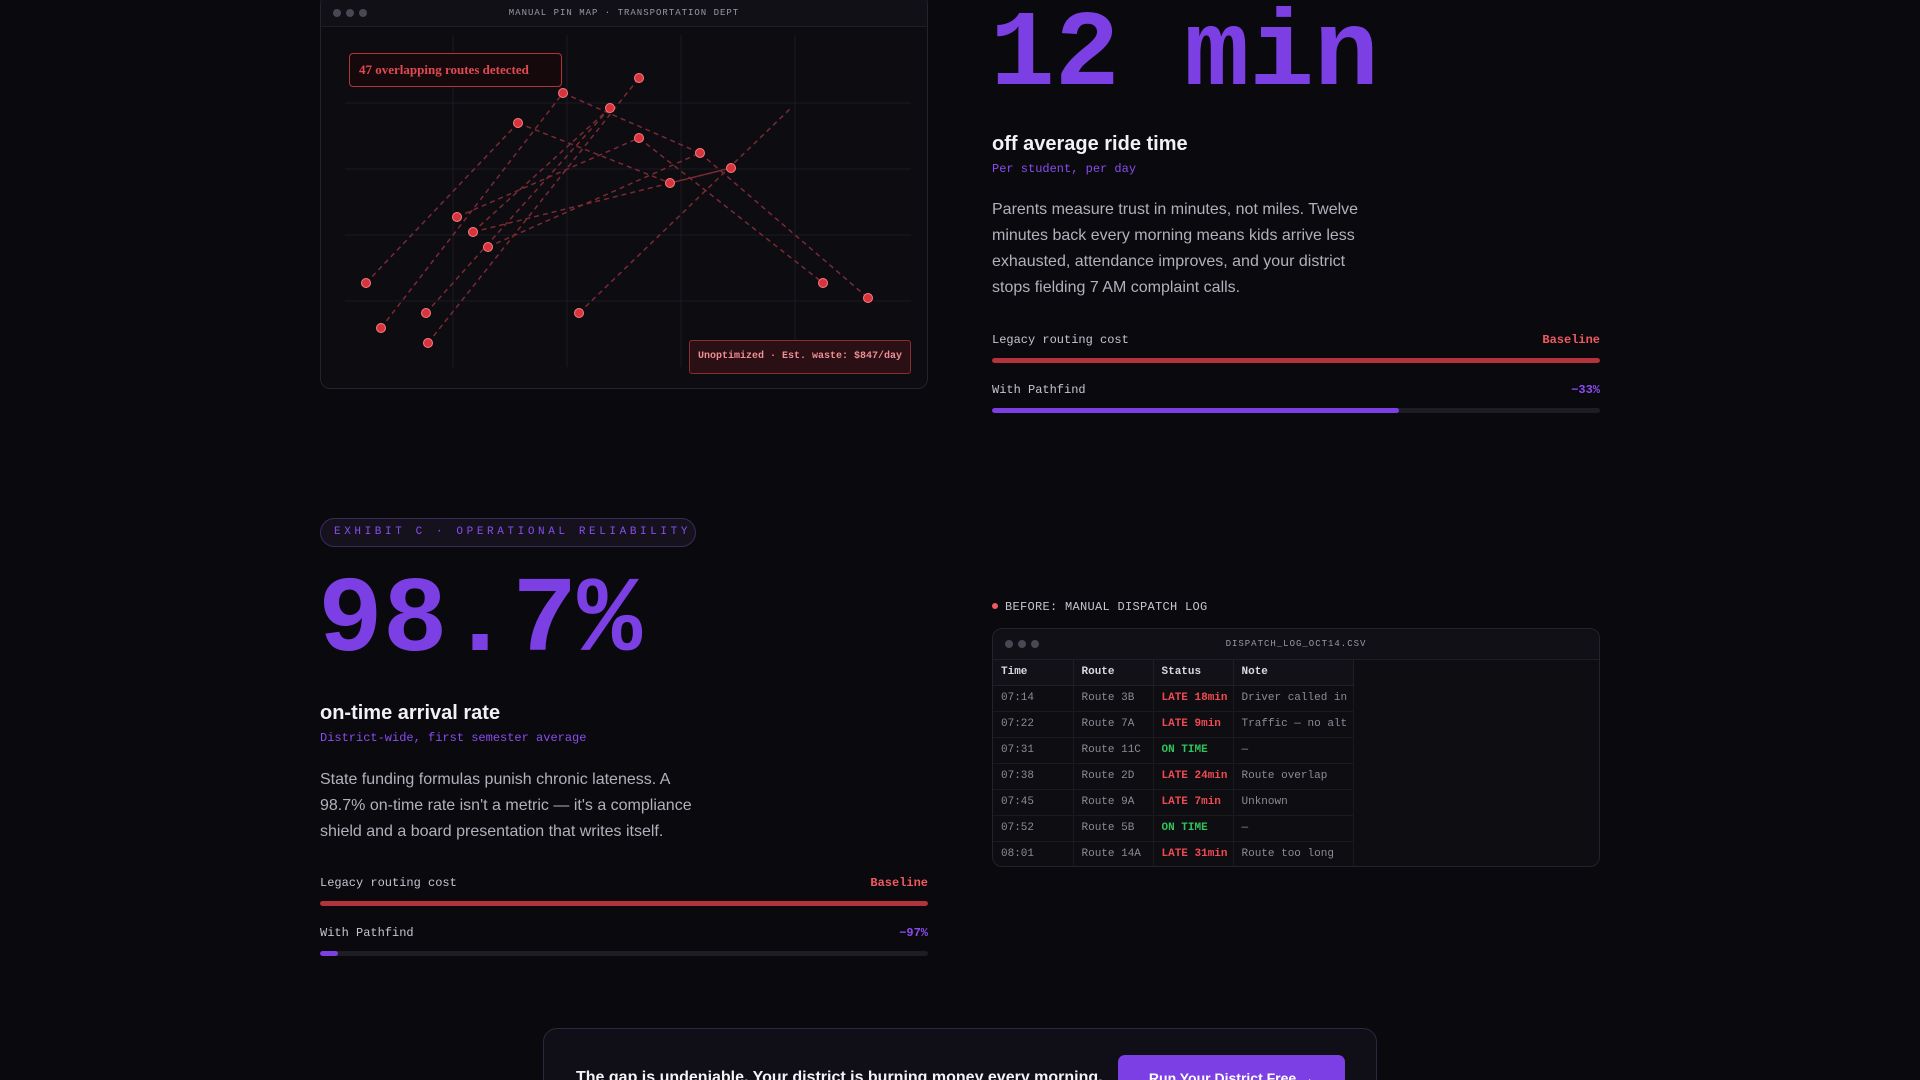 The width and height of the screenshot is (1920, 1080). What do you see at coordinates (1113, 724) in the screenshot?
I see `cell-route: Route 7A` at bounding box center [1113, 724].